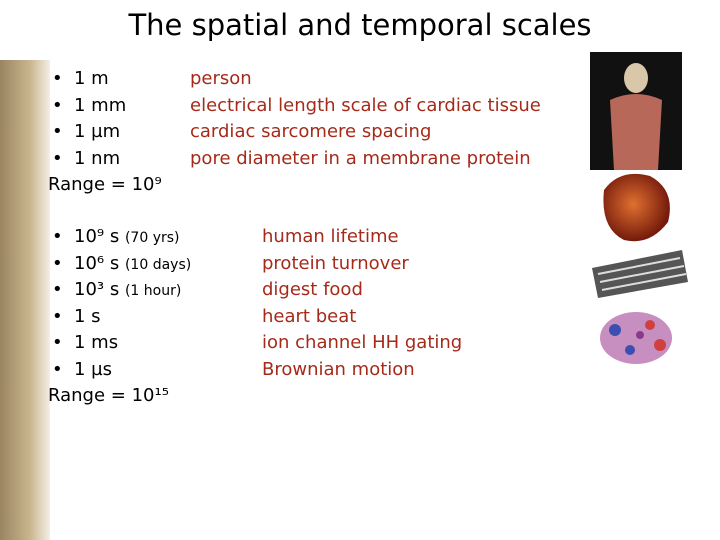  What do you see at coordinates (338, 369) in the screenshot?
I see `item-description: Brownian motion` at bounding box center [338, 369].